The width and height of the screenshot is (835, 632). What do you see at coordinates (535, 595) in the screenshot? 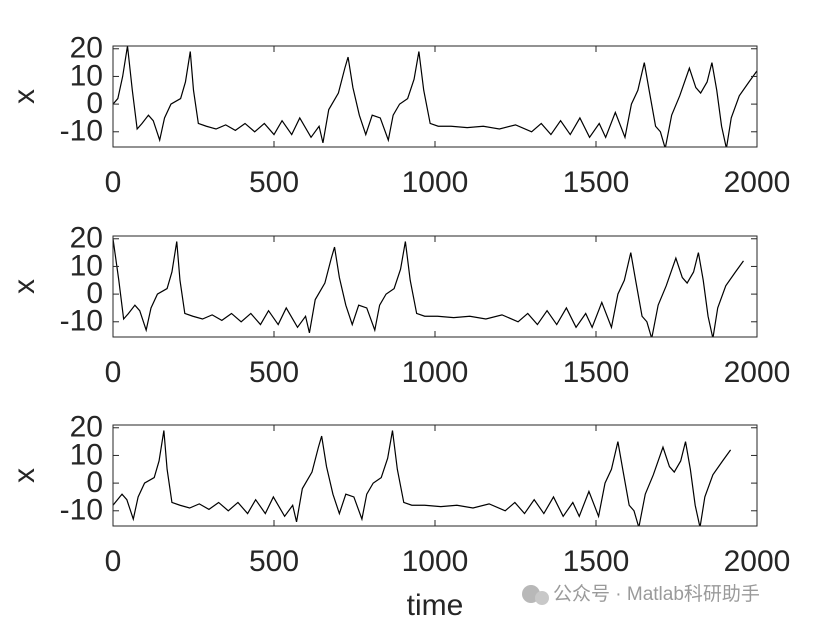
I see `watermark-icon` at bounding box center [535, 595].